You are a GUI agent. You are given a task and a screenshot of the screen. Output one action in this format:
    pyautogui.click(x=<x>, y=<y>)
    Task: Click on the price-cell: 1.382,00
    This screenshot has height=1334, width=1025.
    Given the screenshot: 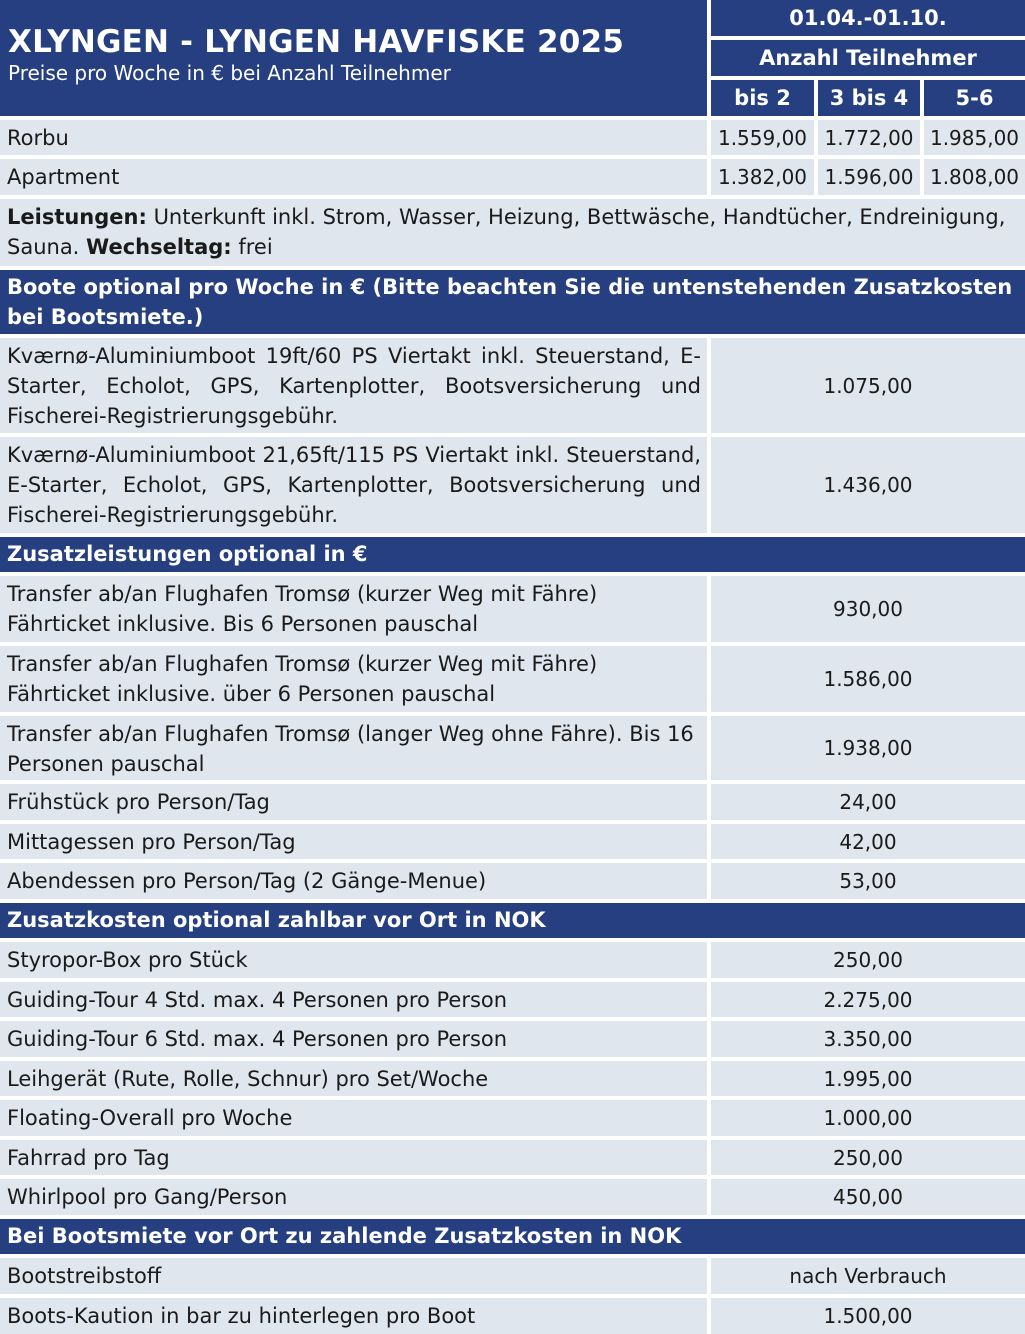 What is the action you would take?
    pyautogui.click(x=762, y=177)
    